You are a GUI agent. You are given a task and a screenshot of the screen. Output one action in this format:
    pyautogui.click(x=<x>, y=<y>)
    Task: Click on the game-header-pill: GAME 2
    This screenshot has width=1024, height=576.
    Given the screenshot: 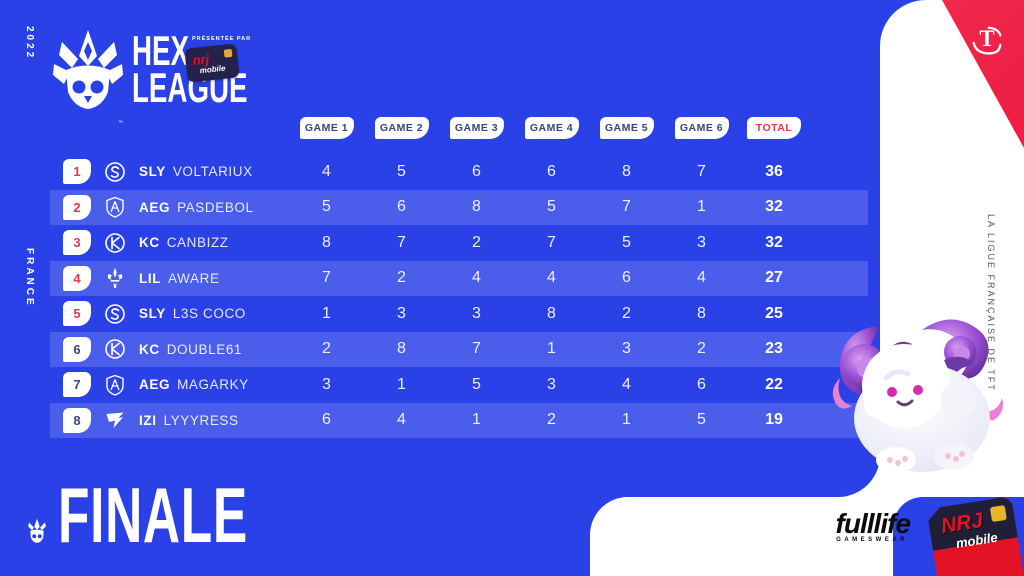 What is the action you would take?
    pyautogui.click(x=401, y=128)
    